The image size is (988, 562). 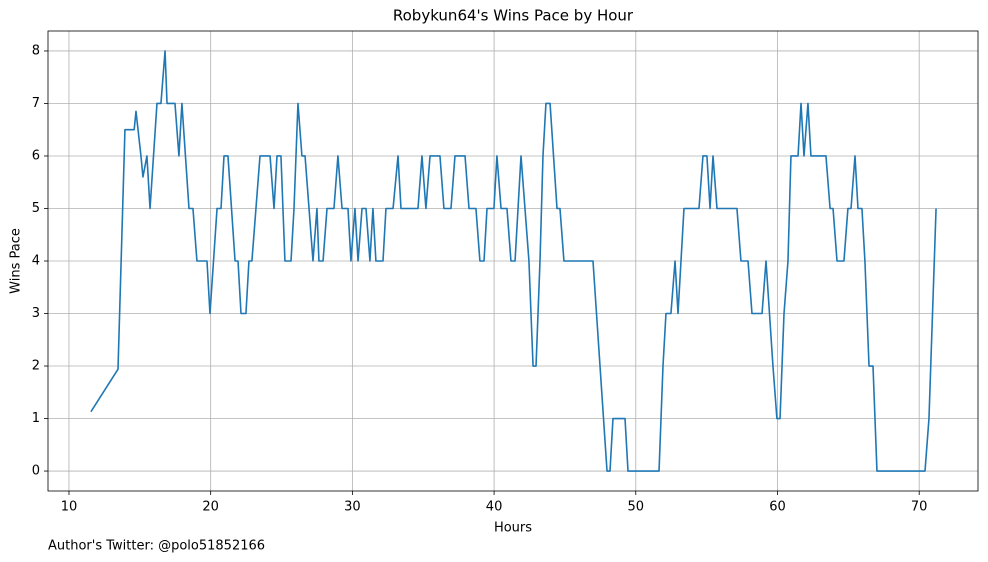 What do you see at coordinates (210, 507) in the screenshot?
I see `x-tick-label: 20` at bounding box center [210, 507].